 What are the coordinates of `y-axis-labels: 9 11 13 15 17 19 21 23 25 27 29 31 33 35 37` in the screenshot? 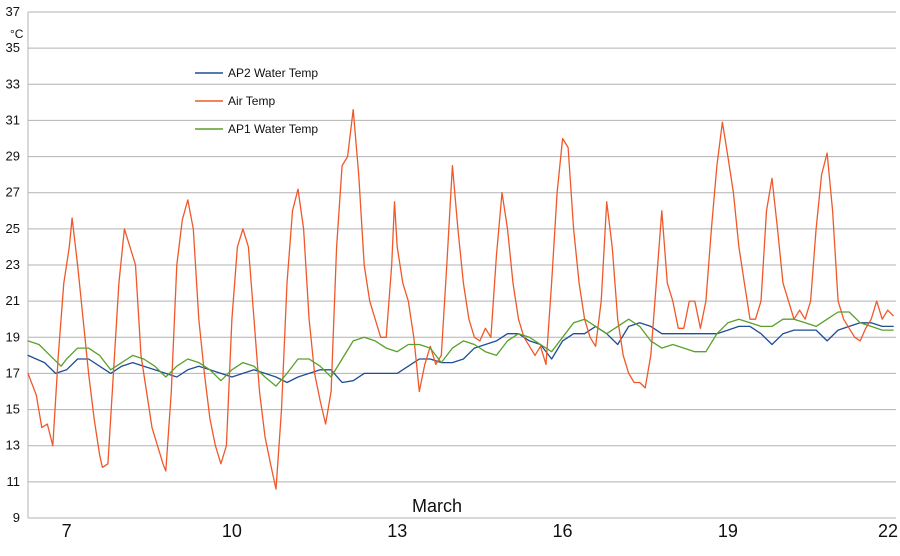 It's located at (13, 264).